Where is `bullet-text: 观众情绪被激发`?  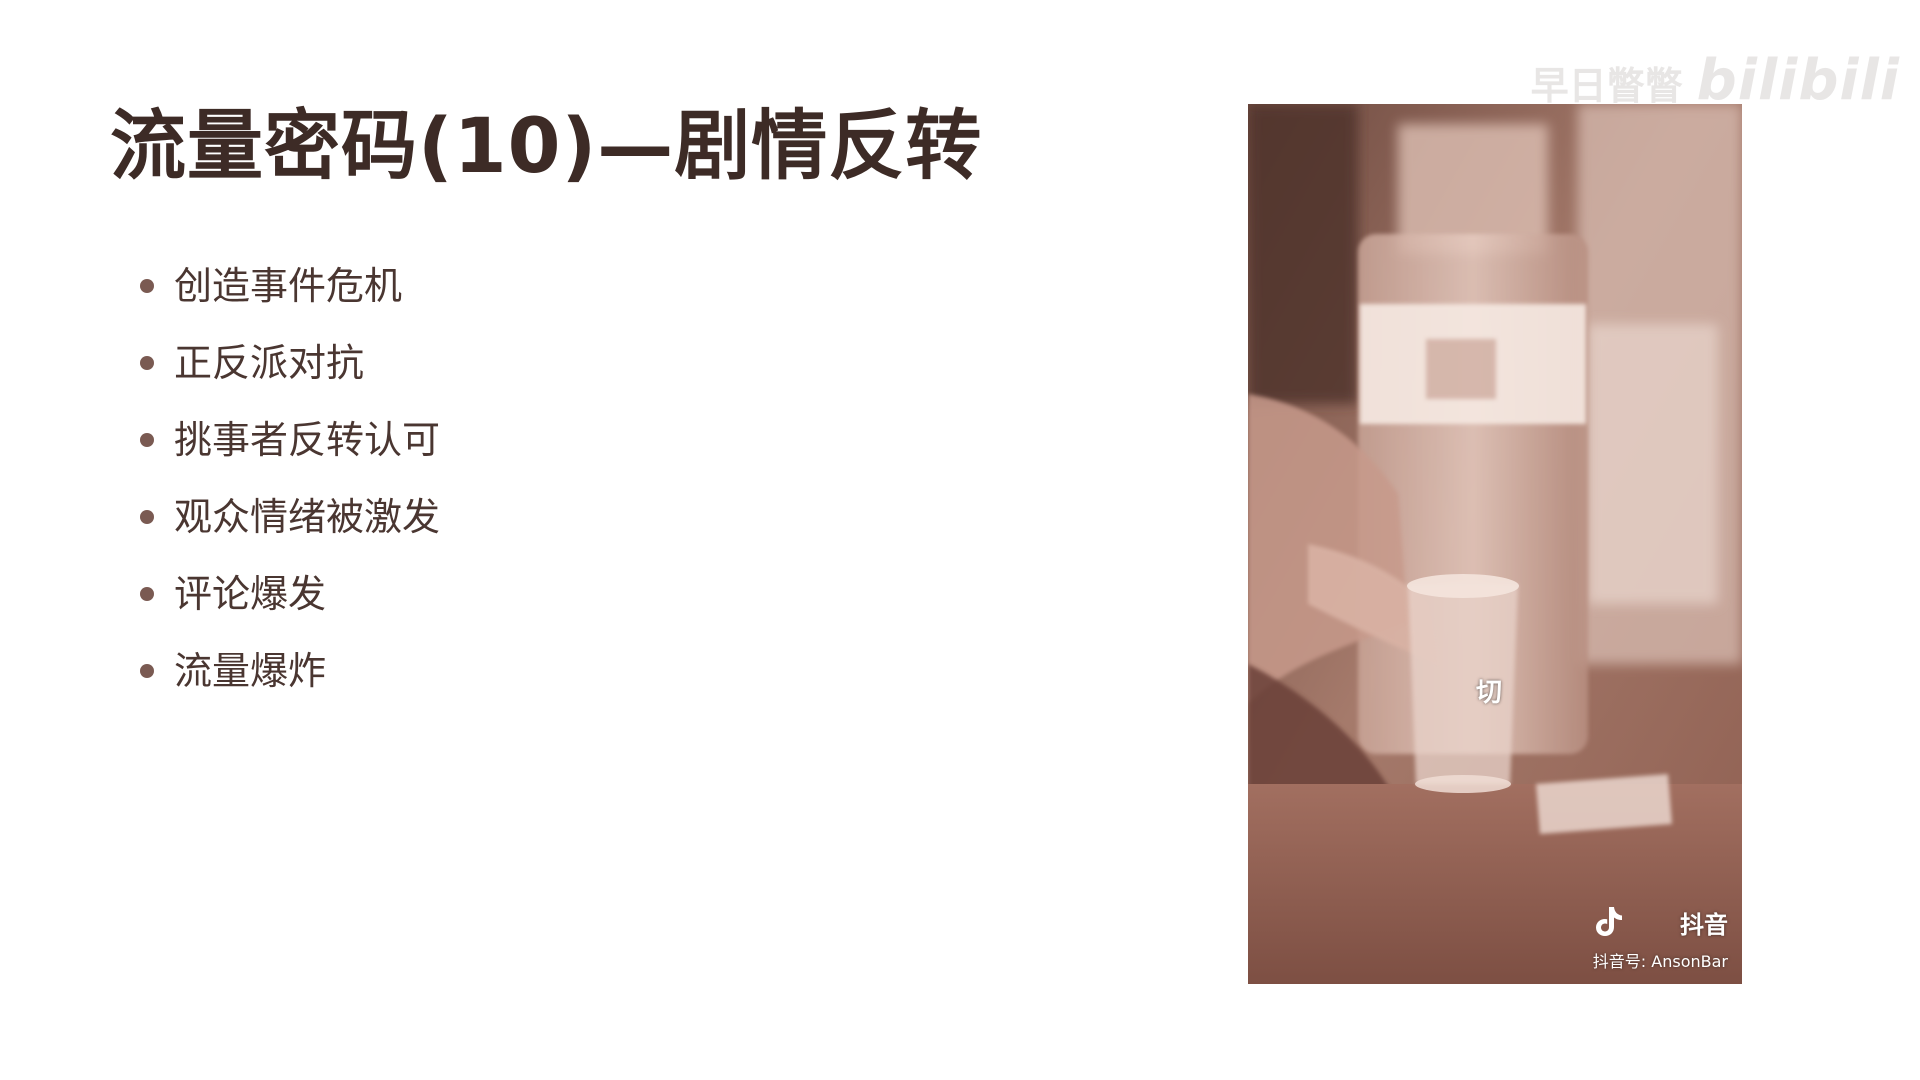 bullet-text: 观众情绪被激发 is located at coordinates (307, 517).